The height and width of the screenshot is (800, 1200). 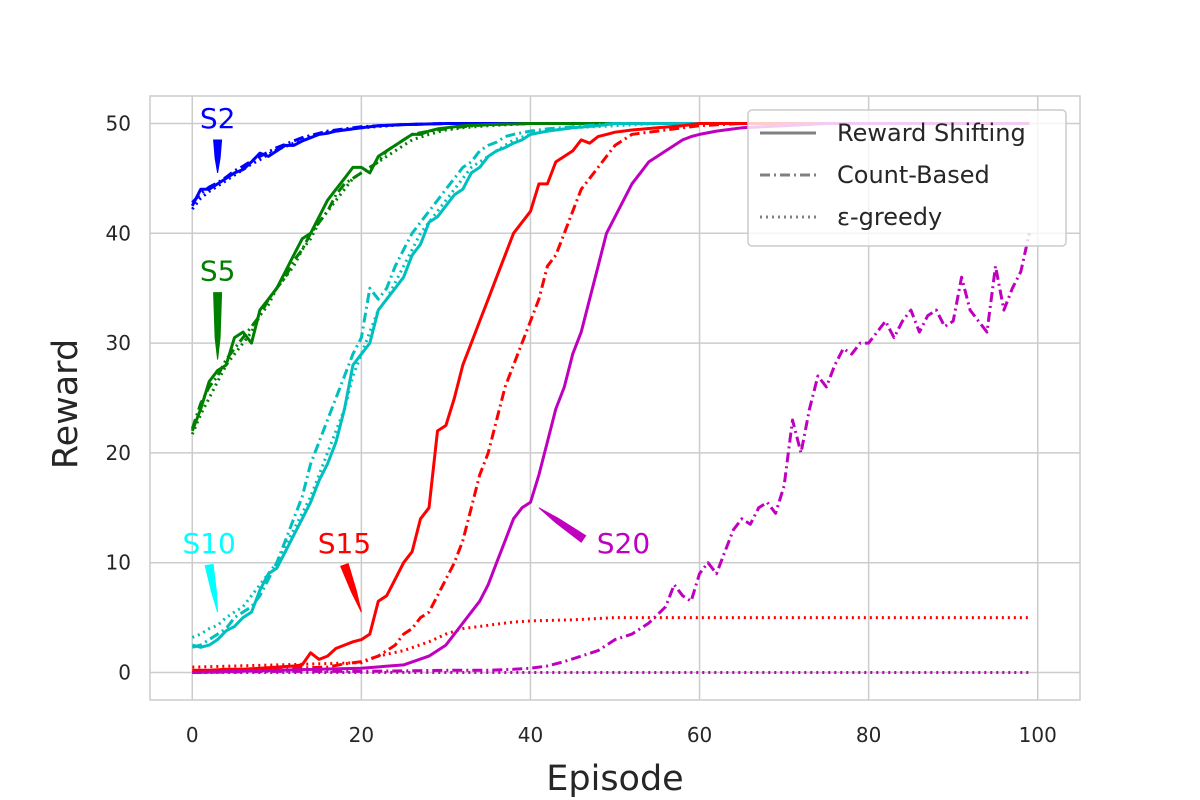 I want to click on annotation-arrow-s15, so click(x=351, y=587).